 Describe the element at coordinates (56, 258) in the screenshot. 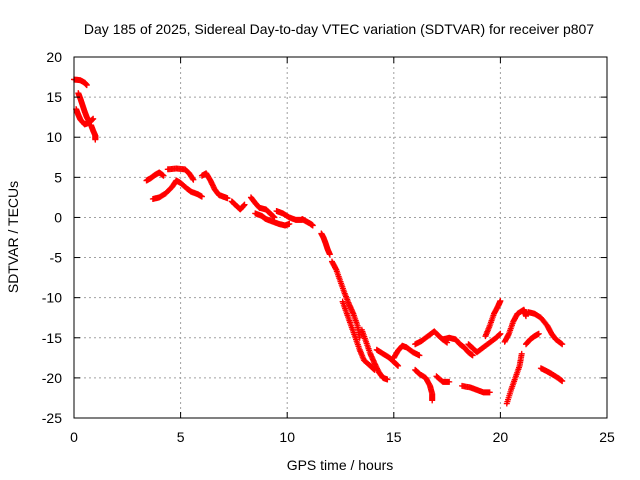

I see `y-tick-label: -5` at that location.